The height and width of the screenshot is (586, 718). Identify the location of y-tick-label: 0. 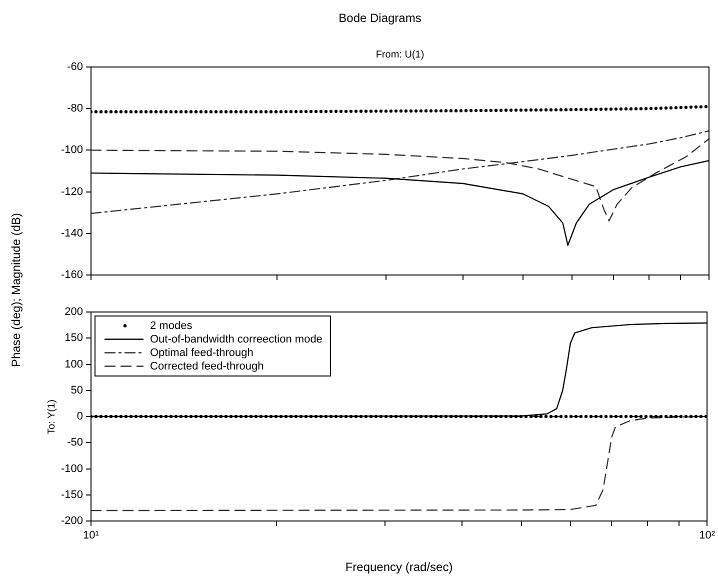
(79, 416).